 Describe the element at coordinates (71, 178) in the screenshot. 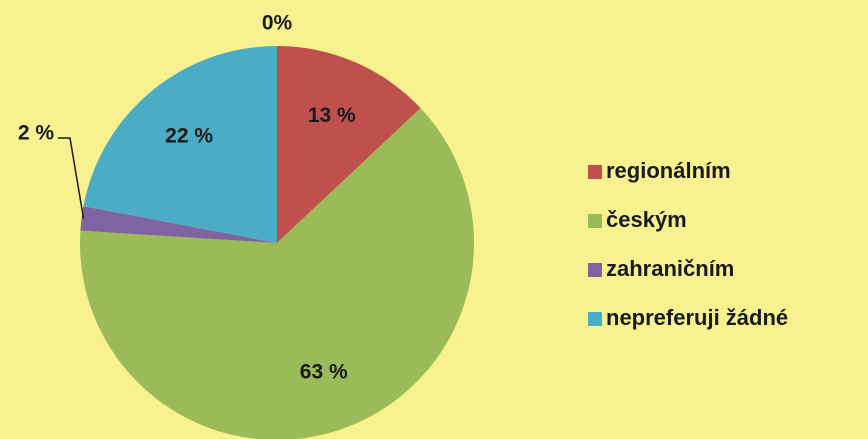

I see `leader-line` at that location.